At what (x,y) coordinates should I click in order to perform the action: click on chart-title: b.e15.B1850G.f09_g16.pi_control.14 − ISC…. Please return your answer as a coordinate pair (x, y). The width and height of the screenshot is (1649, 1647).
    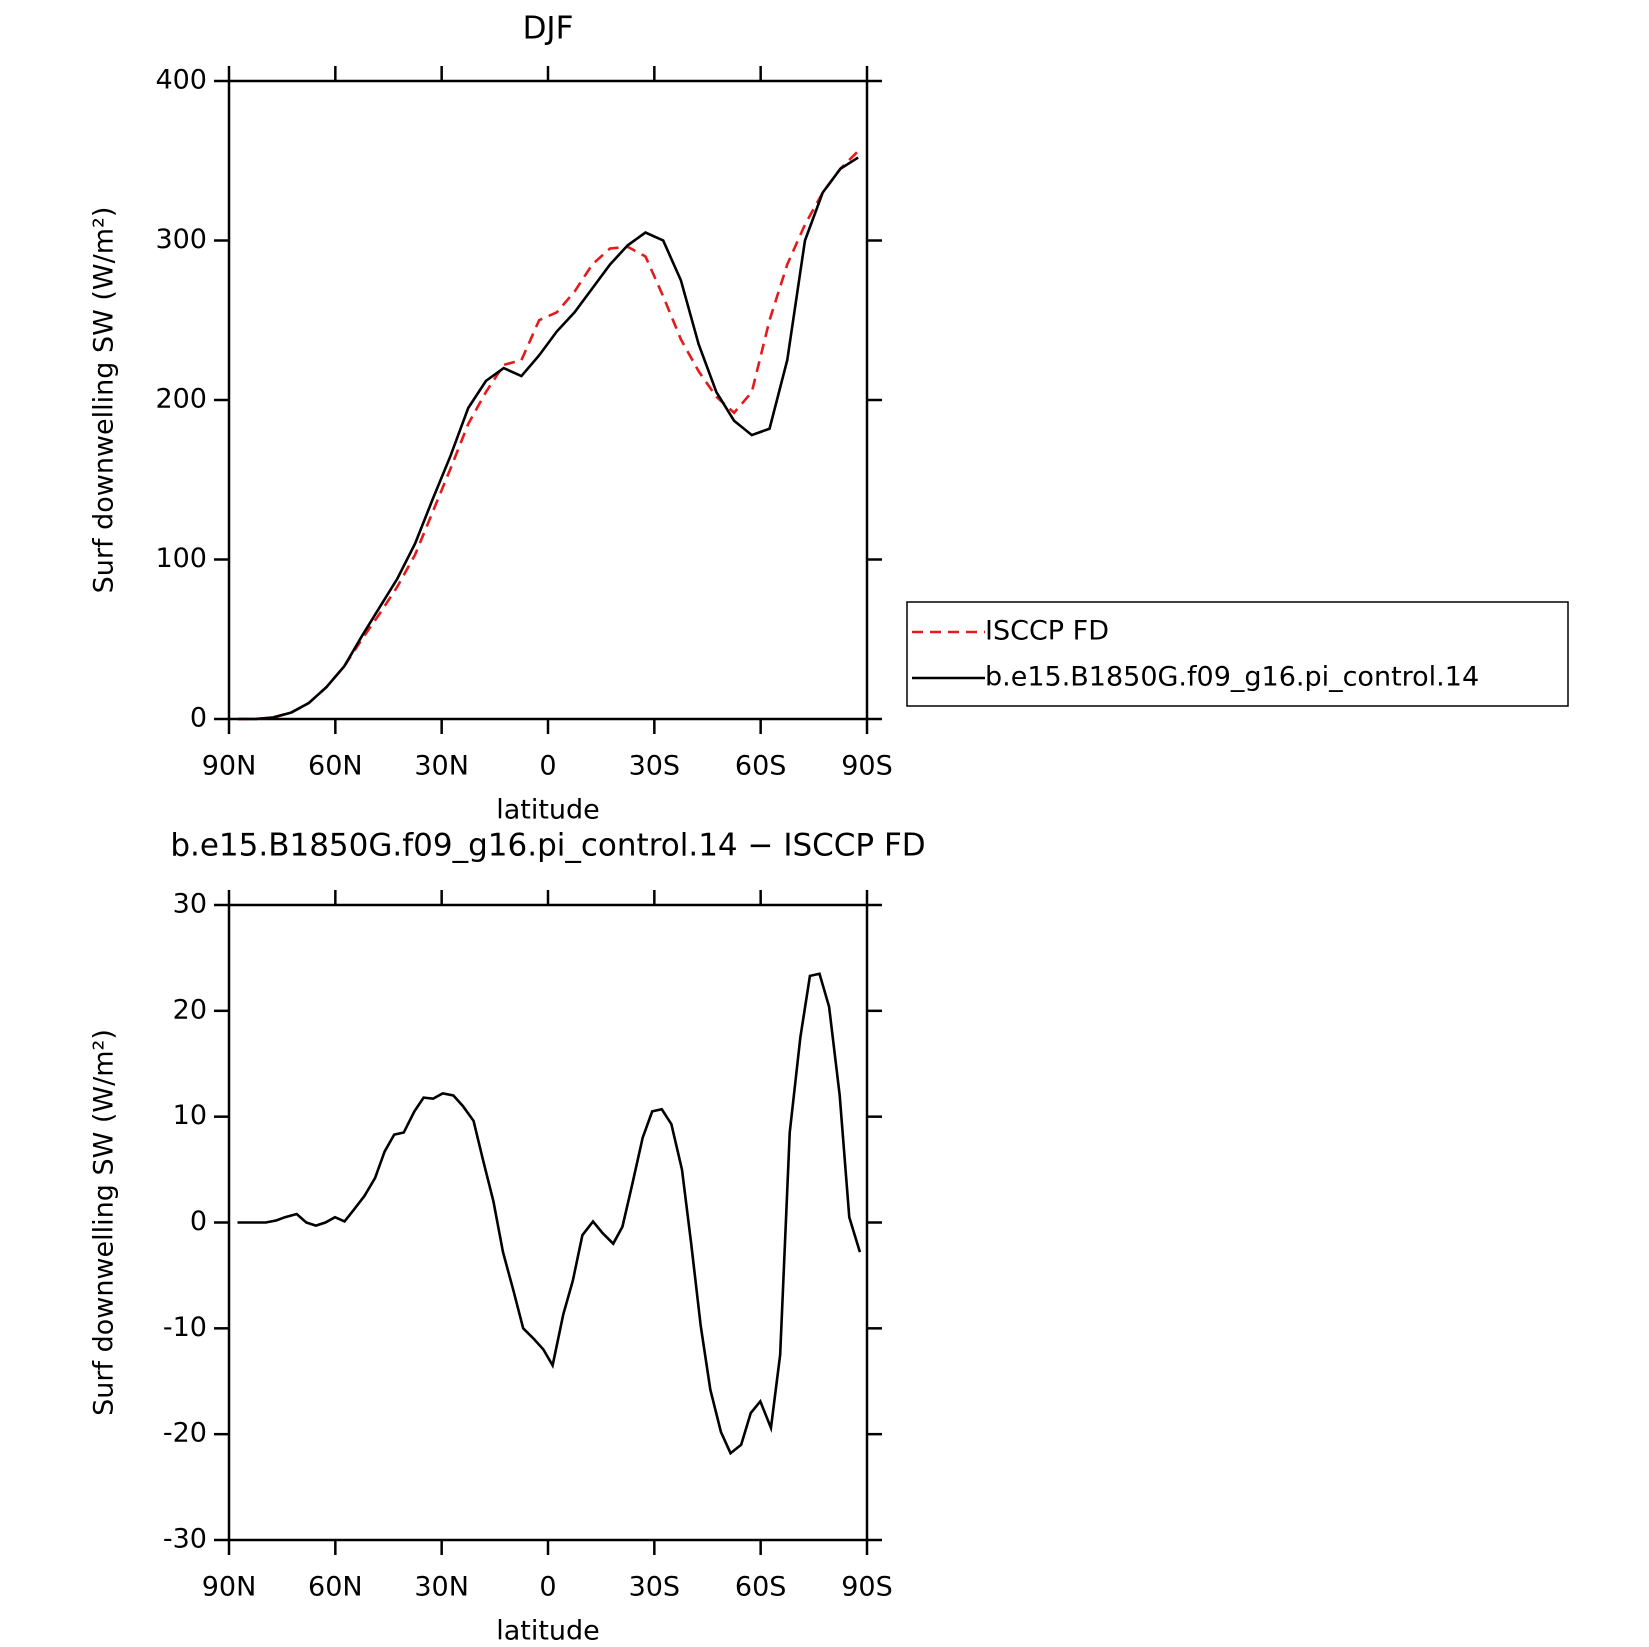
    Looking at the image, I should click on (547, 846).